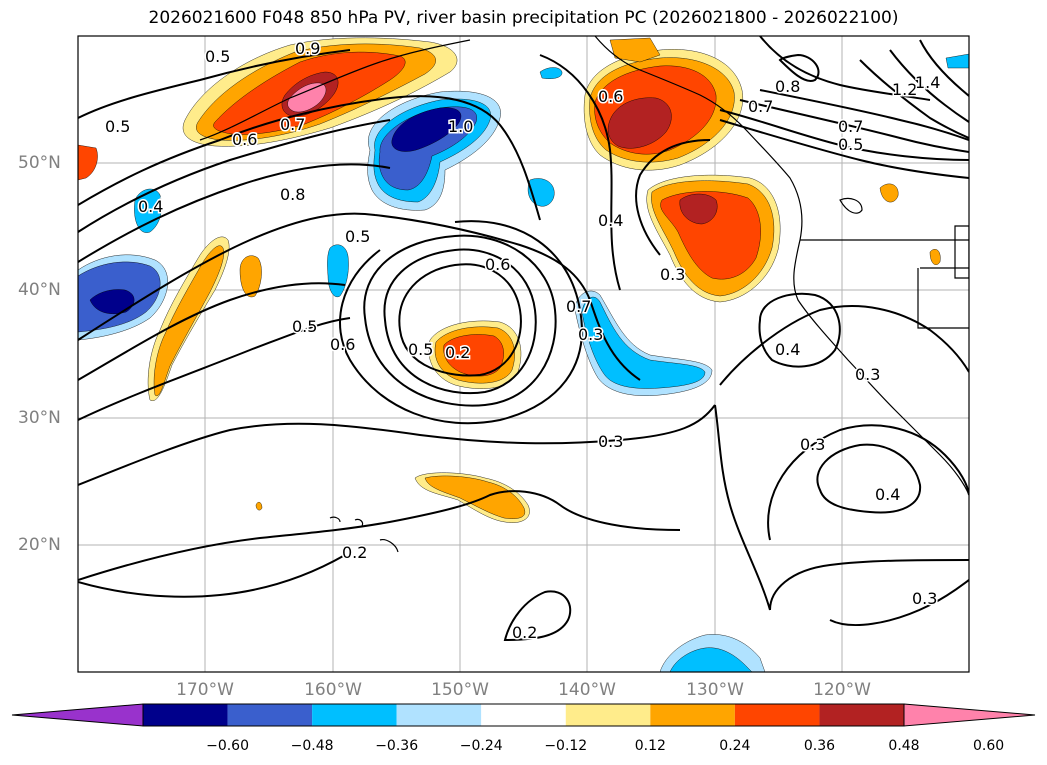 The width and height of the screenshot is (1047, 765). I want to click on contour-label: 1.0, so click(460, 126).